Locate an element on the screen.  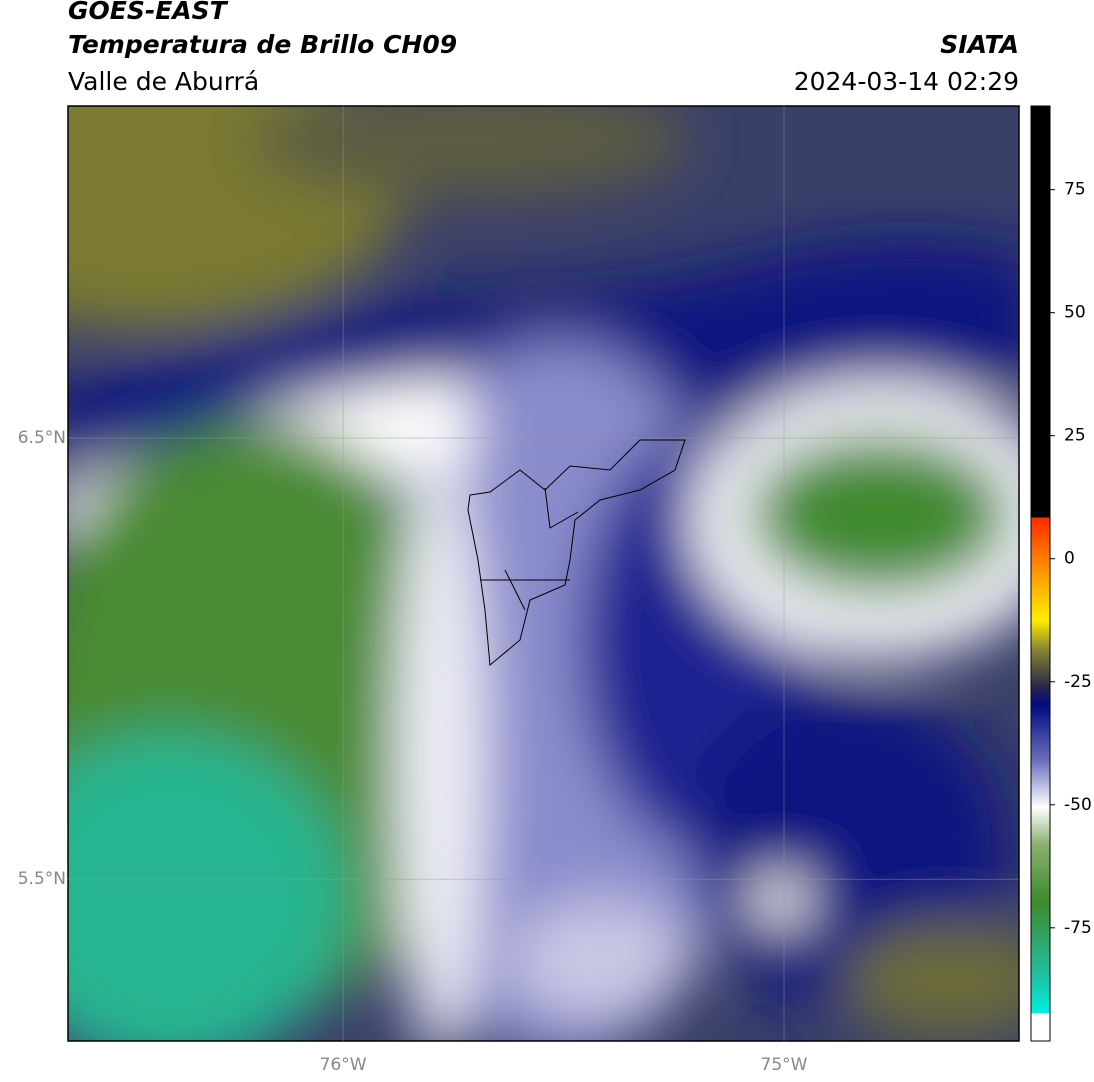
region: Valle de Aburrá is located at coordinates (163, 81).